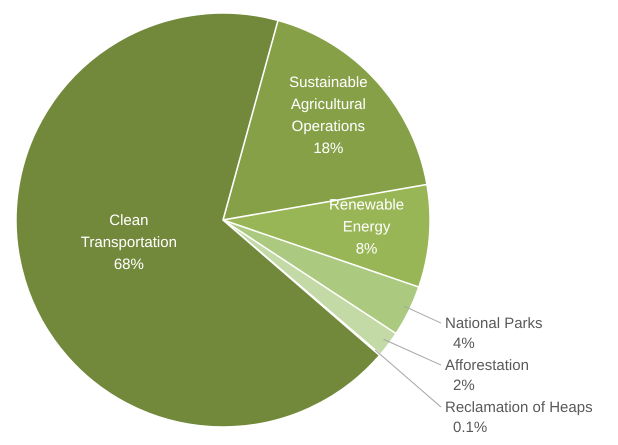 This screenshot has width=618, height=445. I want to click on slice-label: Sustainable Agricultural Operations, so click(328, 104).